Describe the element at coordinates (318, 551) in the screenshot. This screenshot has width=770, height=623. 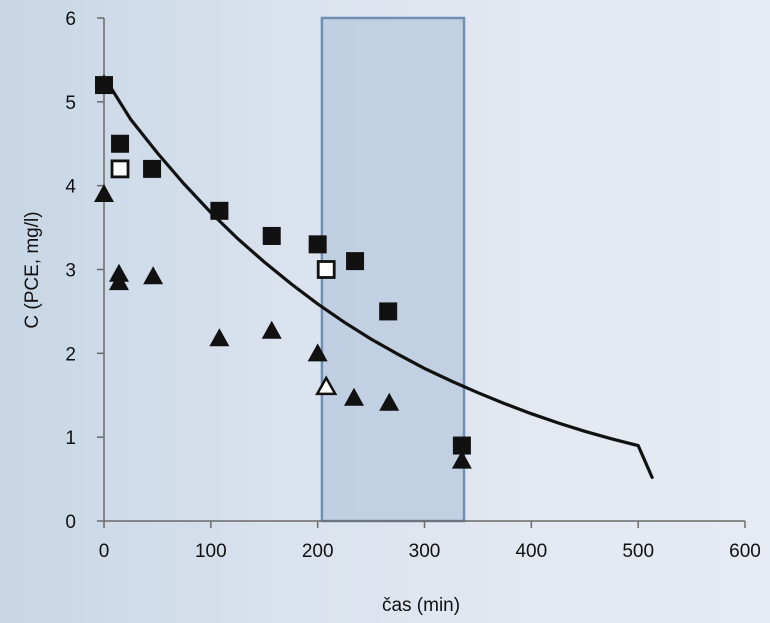
I see `x-tick-label: 200` at that location.